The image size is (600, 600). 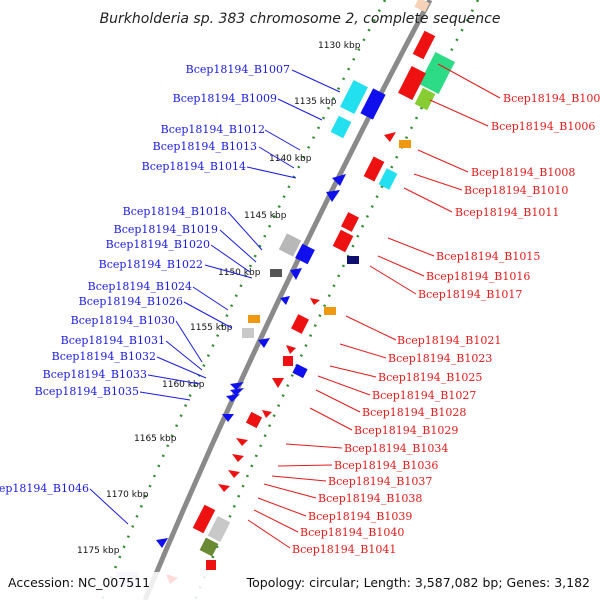 I want to click on gene-label: Bcep18194_B1026, so click(x=131, y=301).